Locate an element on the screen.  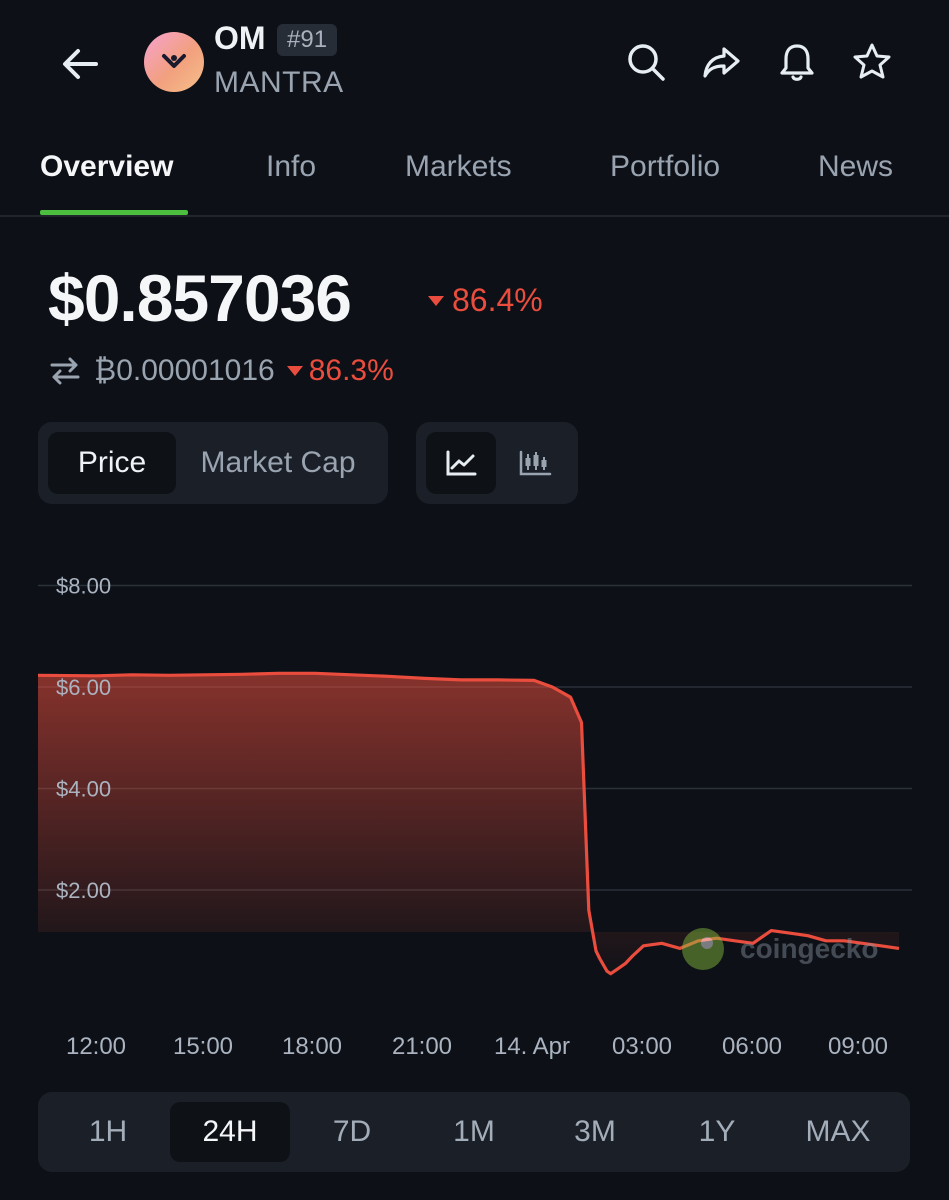
price-change-24h: 86.4% is located at coordinates (485, 300).